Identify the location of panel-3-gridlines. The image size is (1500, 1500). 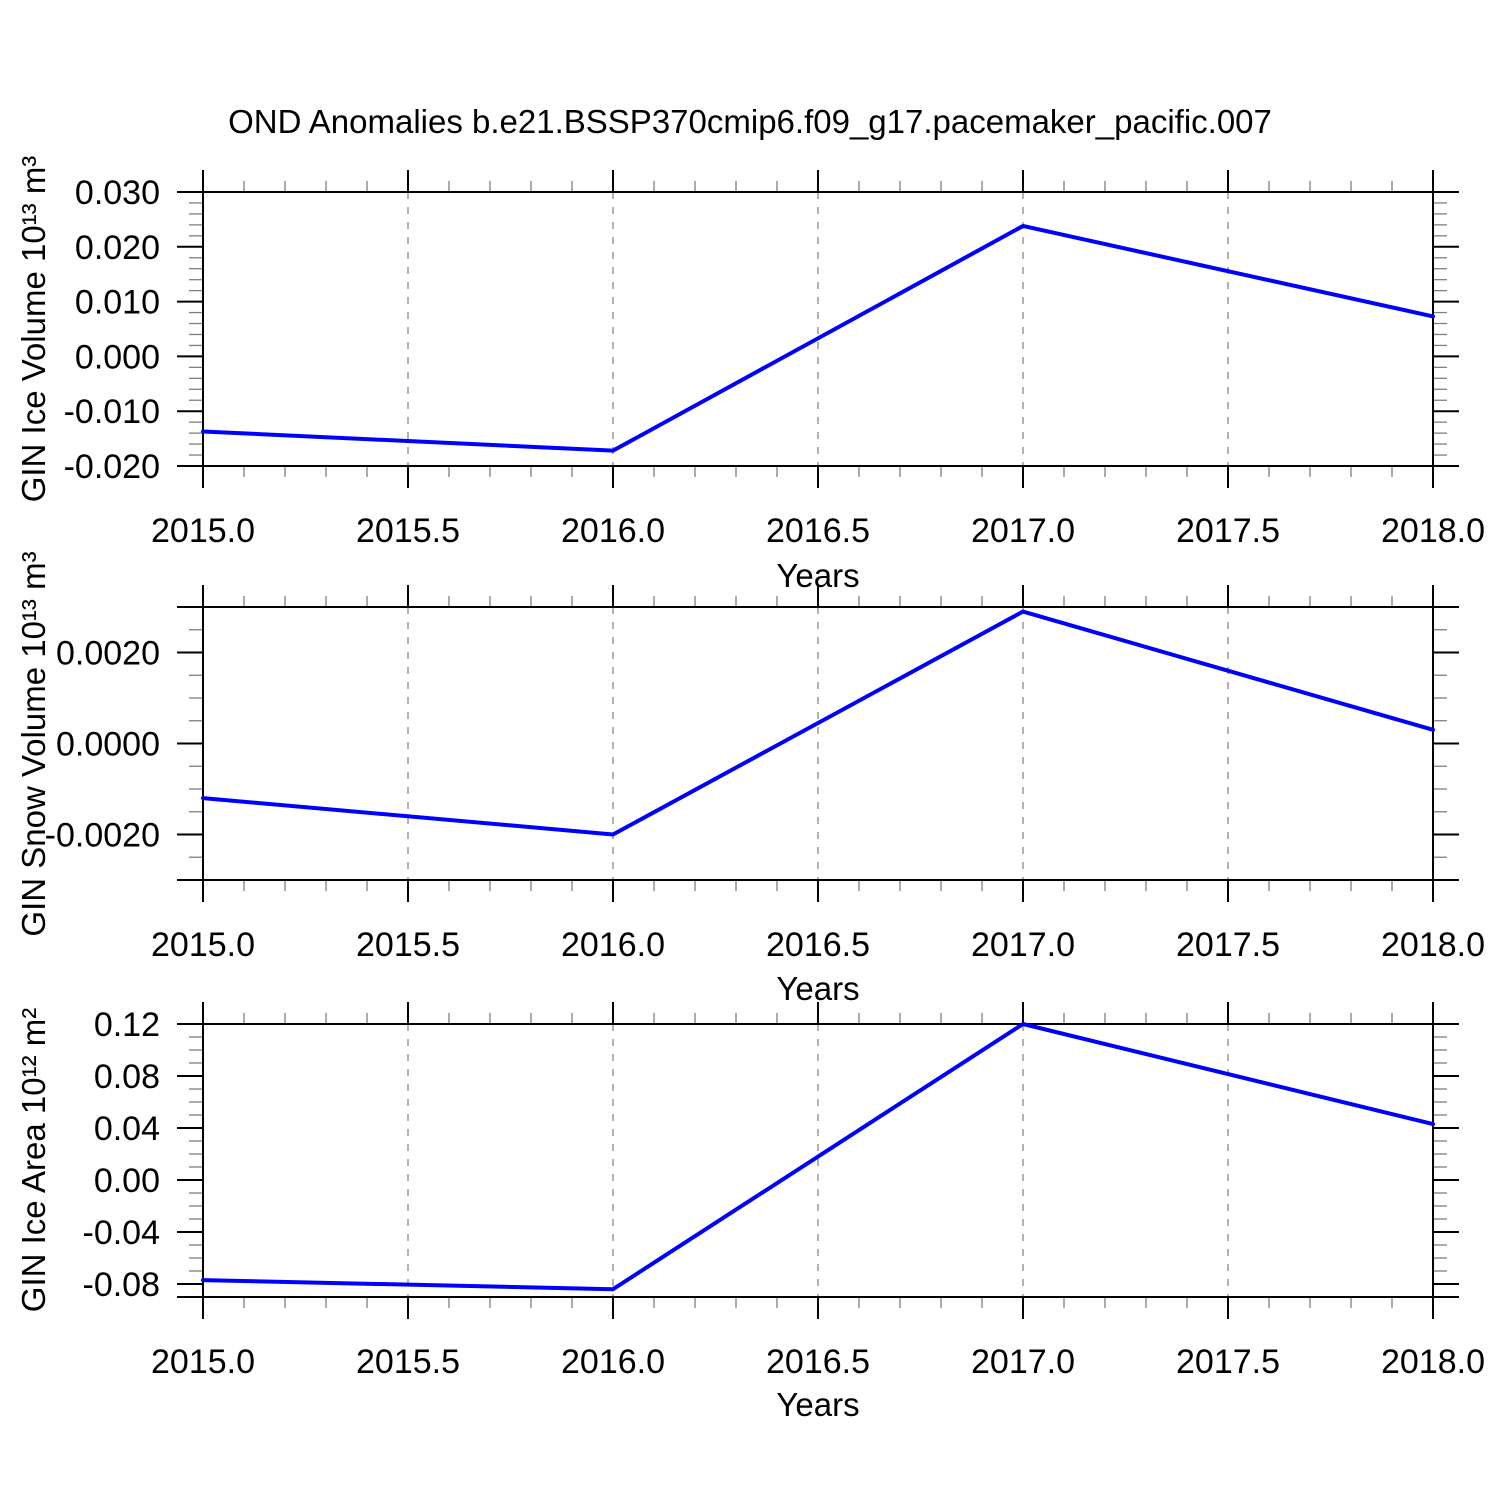
(818, 1160).